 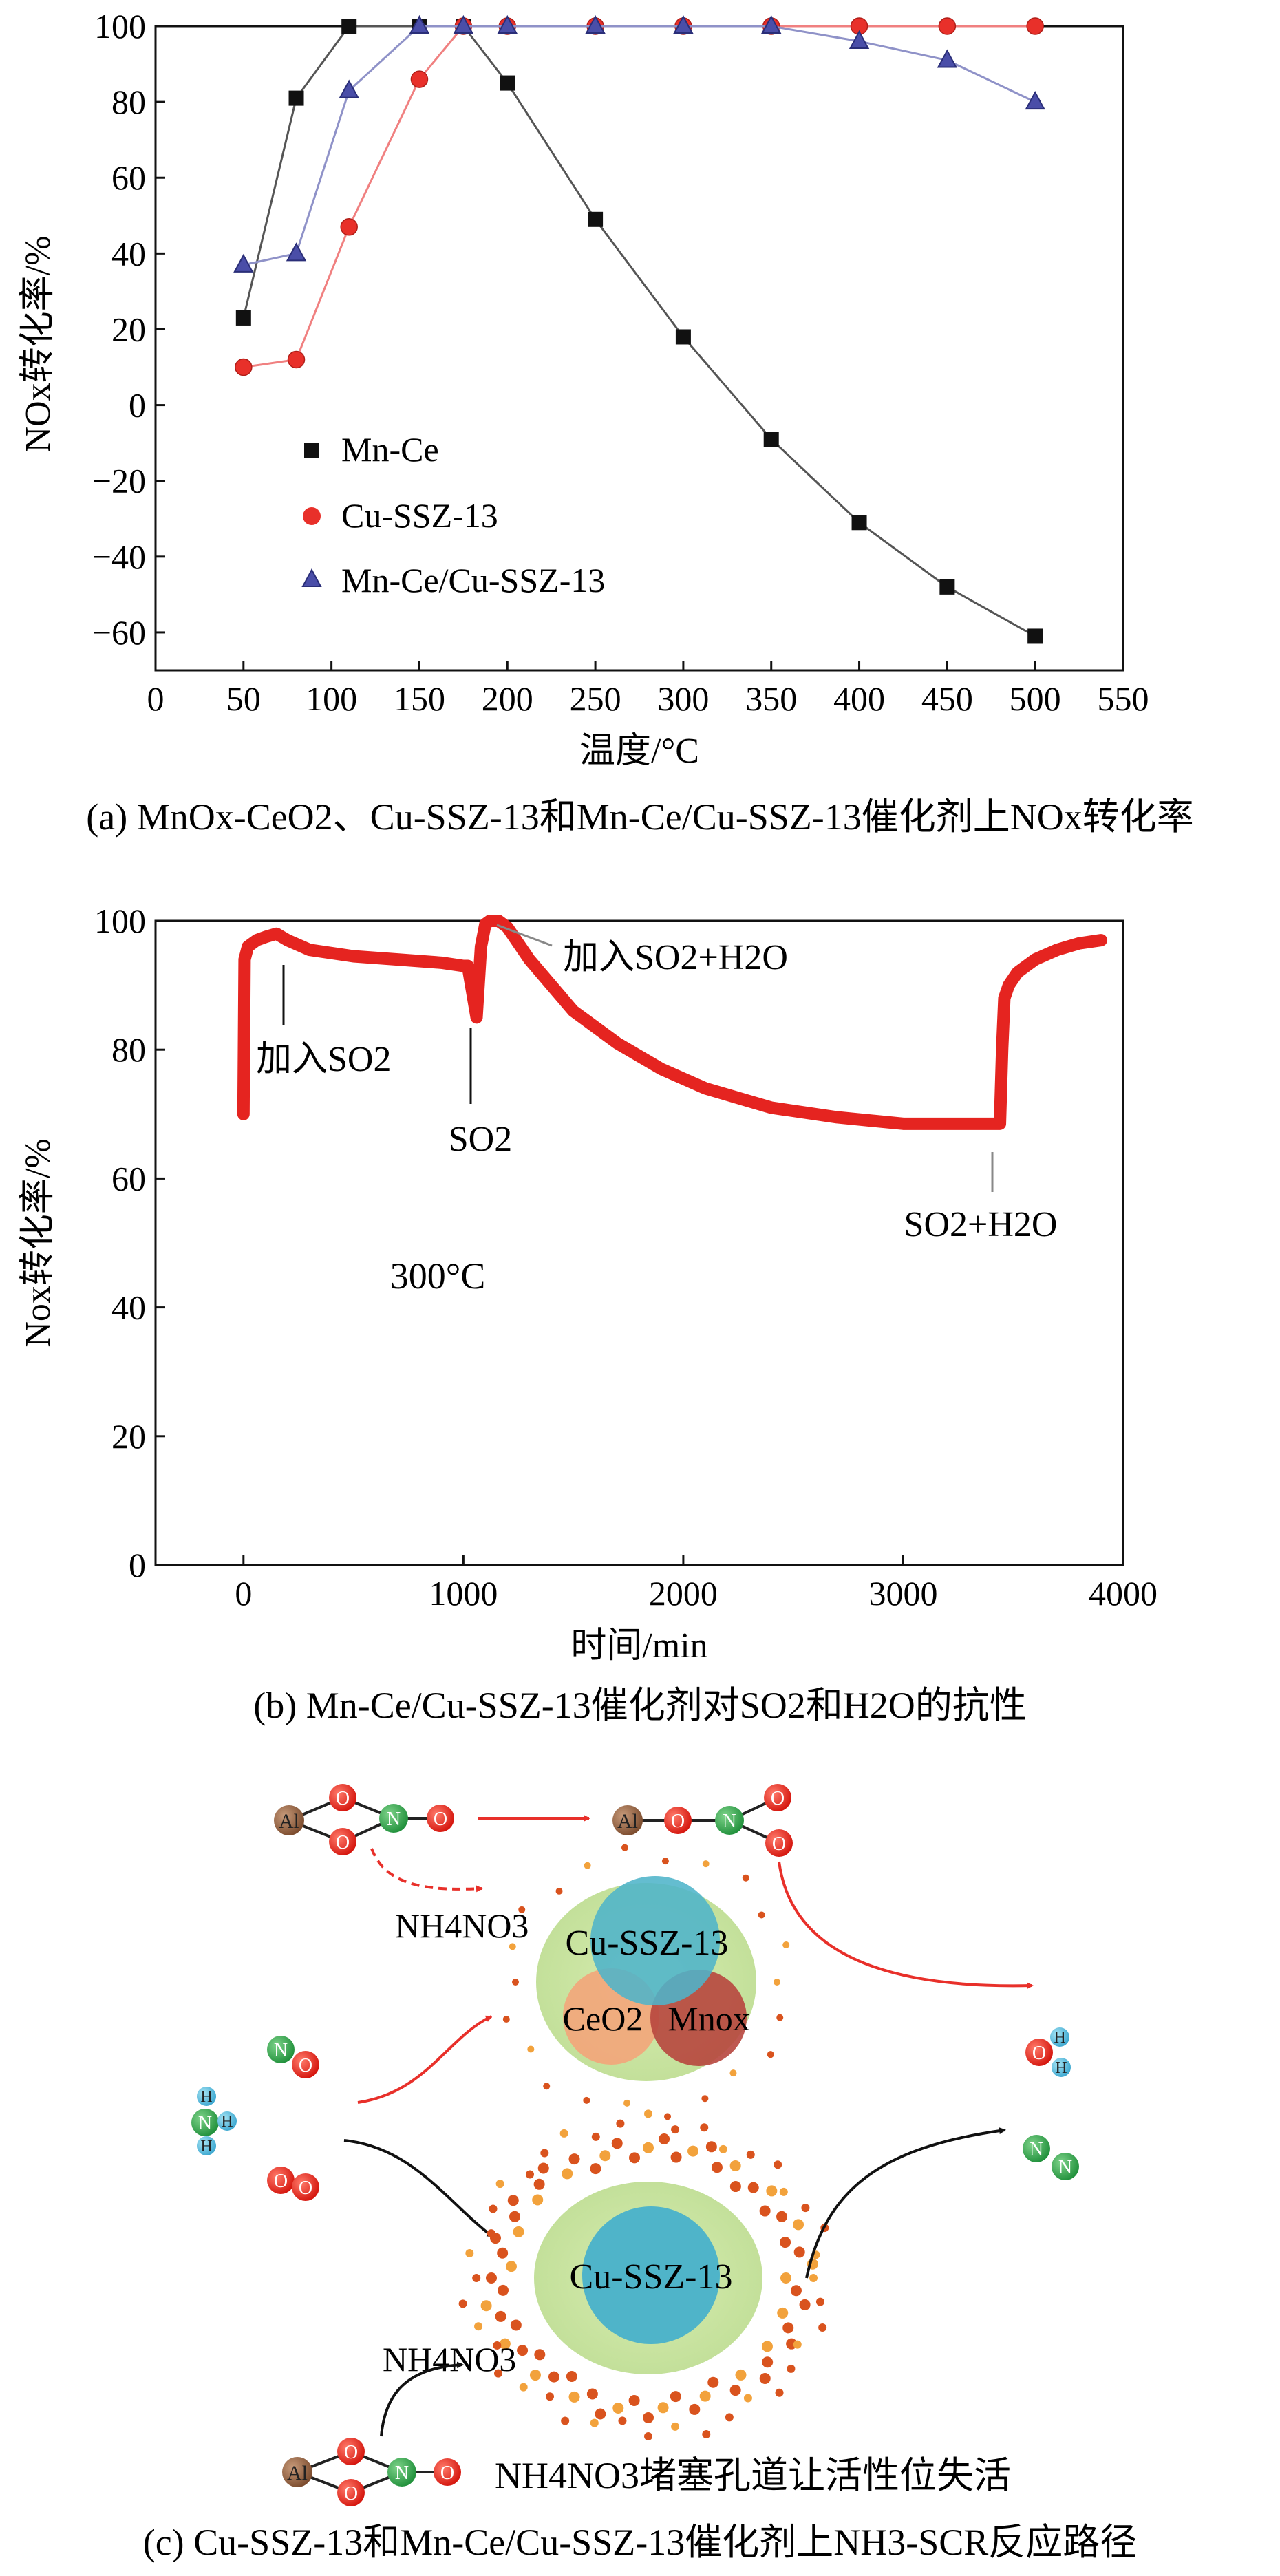 I want to click on atom-n, so click(x=394, y=1818).